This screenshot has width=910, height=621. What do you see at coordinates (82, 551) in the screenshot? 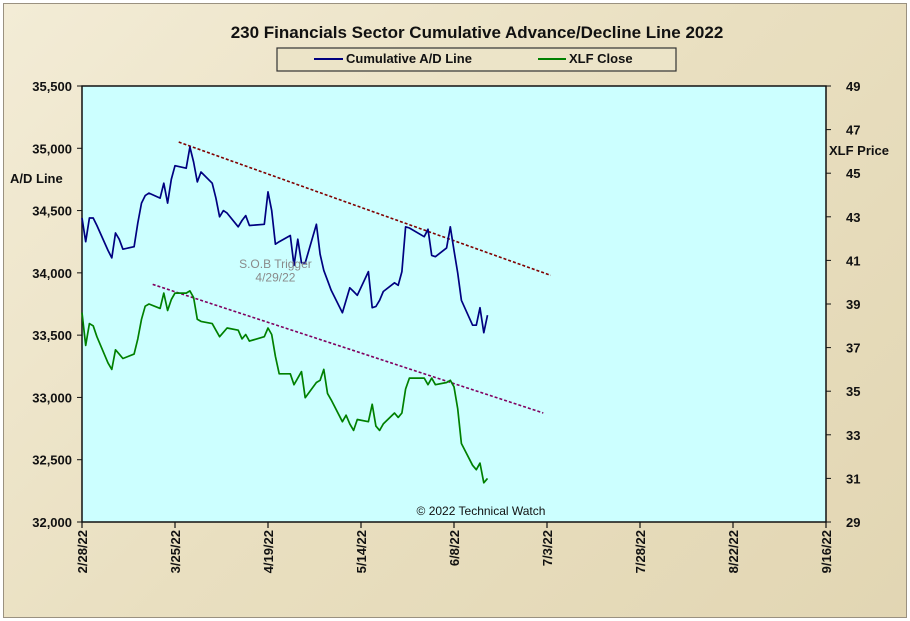
I see `x-tick-label: 2/28/22` at bounding box center [82, 551].